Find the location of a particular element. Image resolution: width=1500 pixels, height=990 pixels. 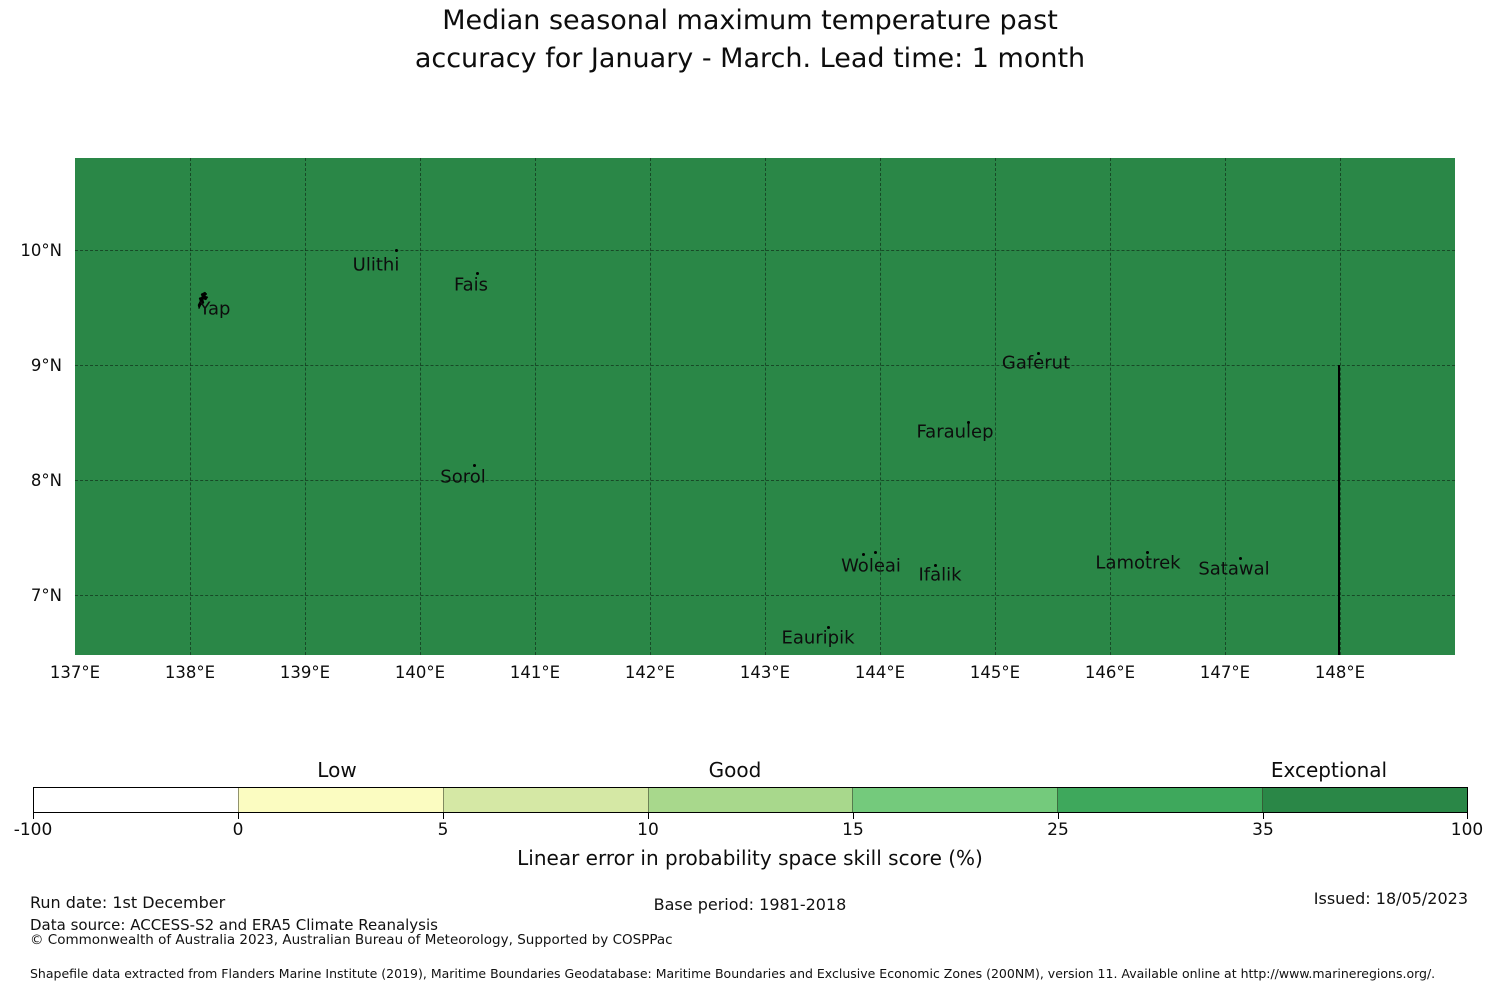

gridline-147e is located at coordinates (1225, 406).